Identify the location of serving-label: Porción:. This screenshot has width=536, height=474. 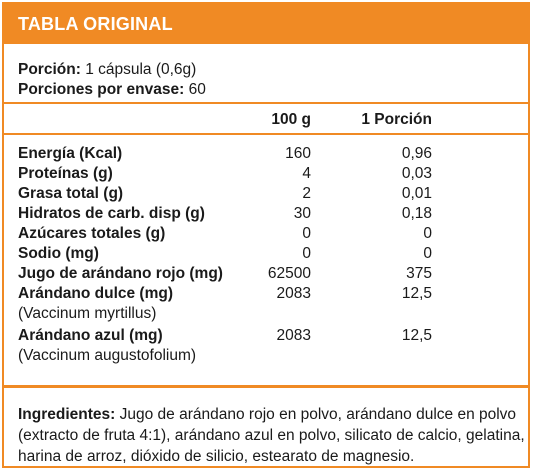
(49, 69).